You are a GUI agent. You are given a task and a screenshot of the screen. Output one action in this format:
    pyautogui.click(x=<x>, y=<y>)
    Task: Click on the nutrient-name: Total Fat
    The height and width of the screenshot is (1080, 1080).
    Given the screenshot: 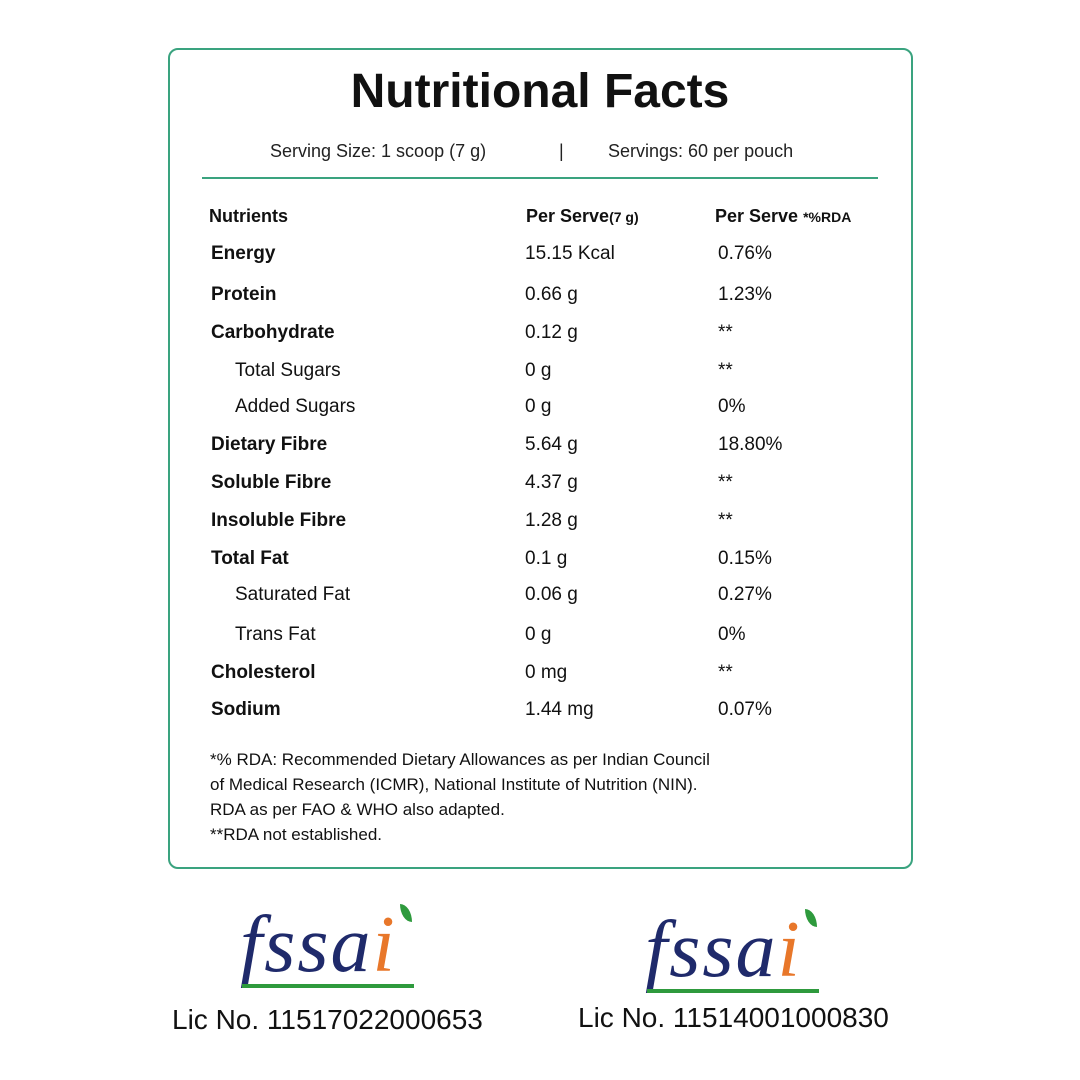 What is the action you would take?
    pyautogui.click(x=250, y=558)
    